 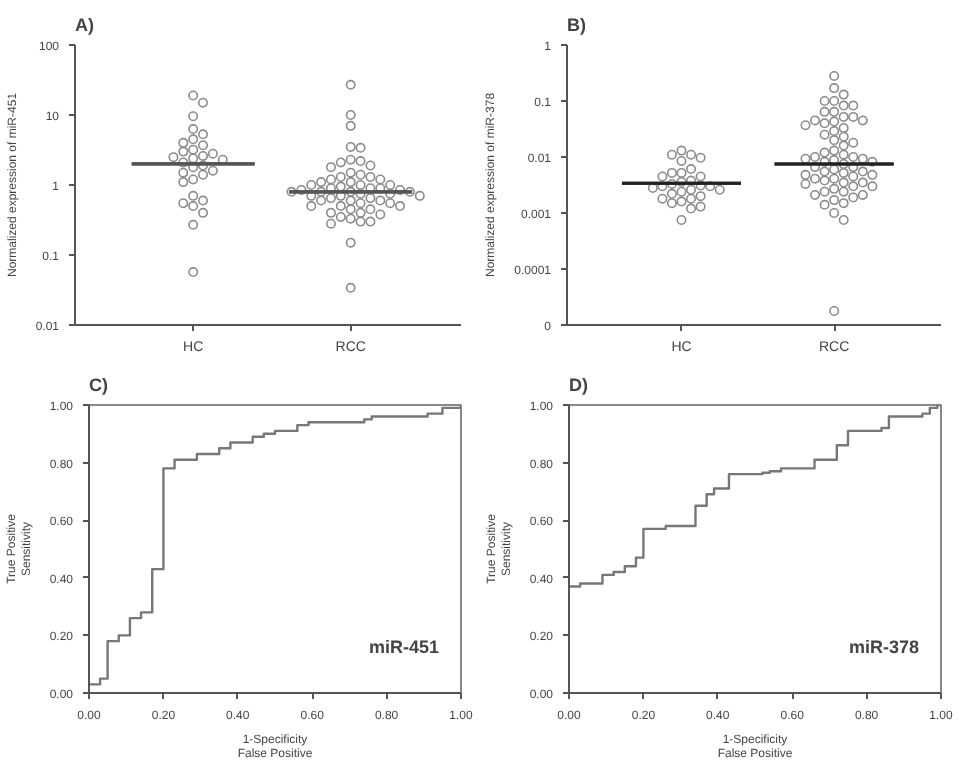 What do you see at coordinates (84, 25) in the screenshot?
I see `chart-title: A)` at bounding box center [84, 25].